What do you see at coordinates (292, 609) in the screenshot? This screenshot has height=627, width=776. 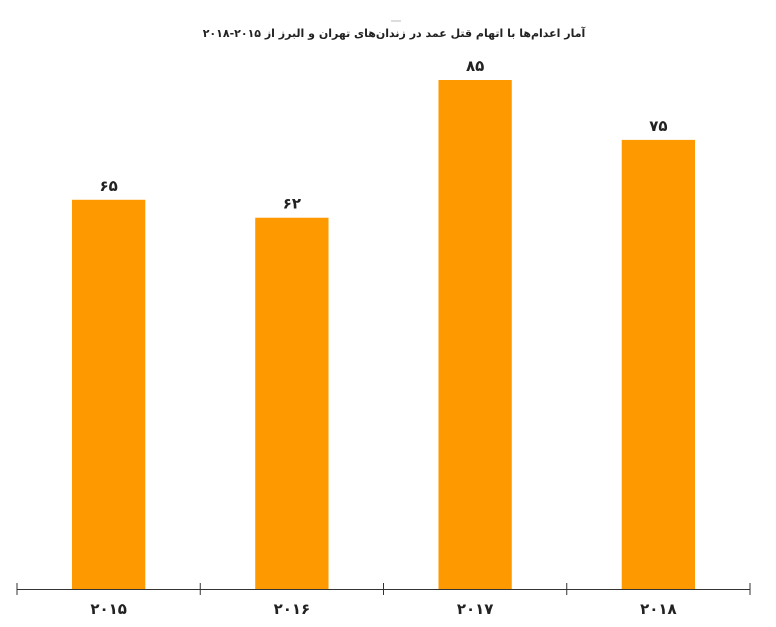 I see `x-tick-label: ۲۰۱۶` at bounding box center [292, 609].